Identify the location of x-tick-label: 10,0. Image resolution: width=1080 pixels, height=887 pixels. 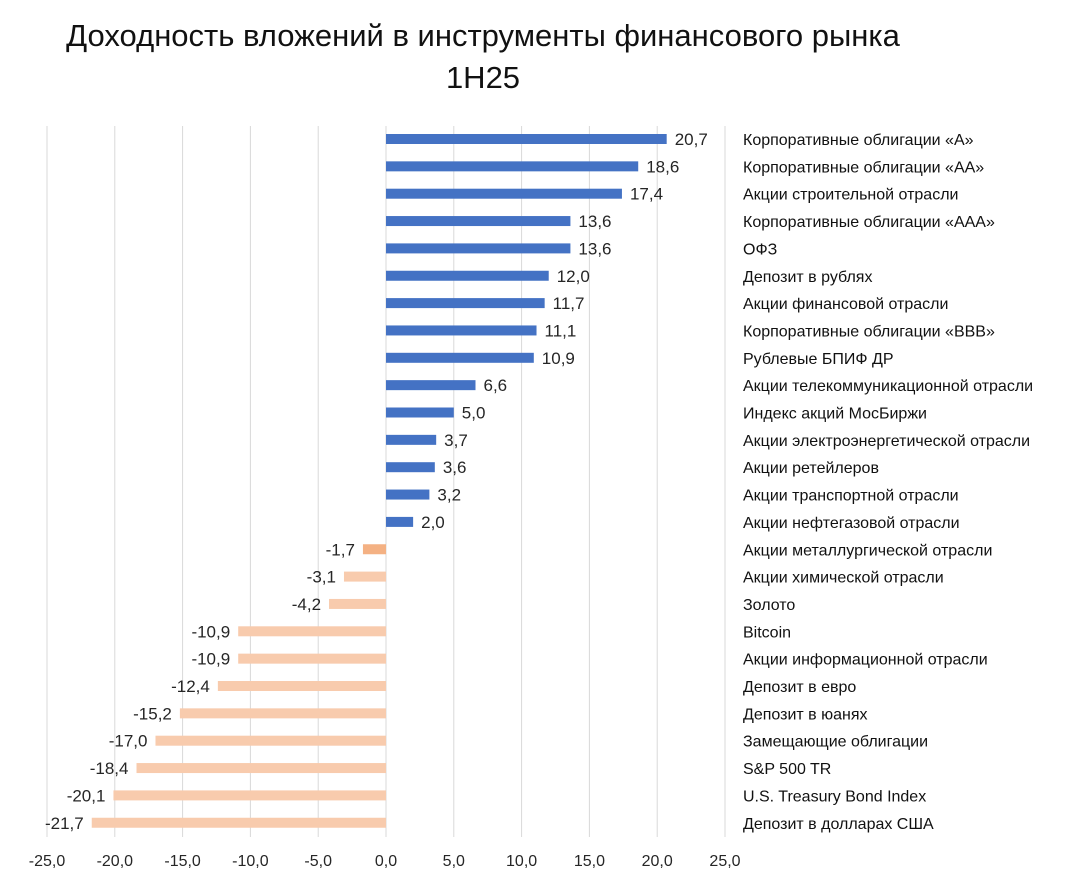
(521, 861).